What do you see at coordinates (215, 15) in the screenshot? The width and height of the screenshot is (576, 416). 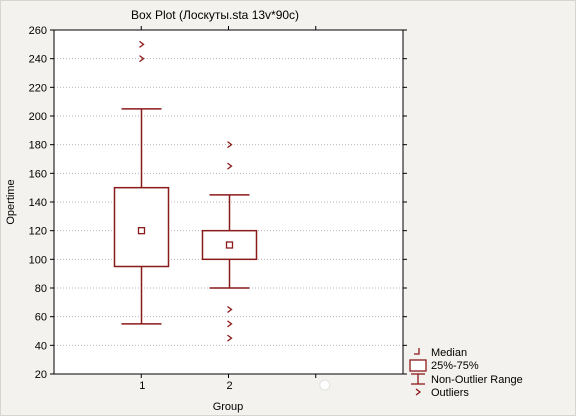 I see `chart-title: Box Plot (Лоскуты.sta 13v*90c)` at bounding box center [215, 15].